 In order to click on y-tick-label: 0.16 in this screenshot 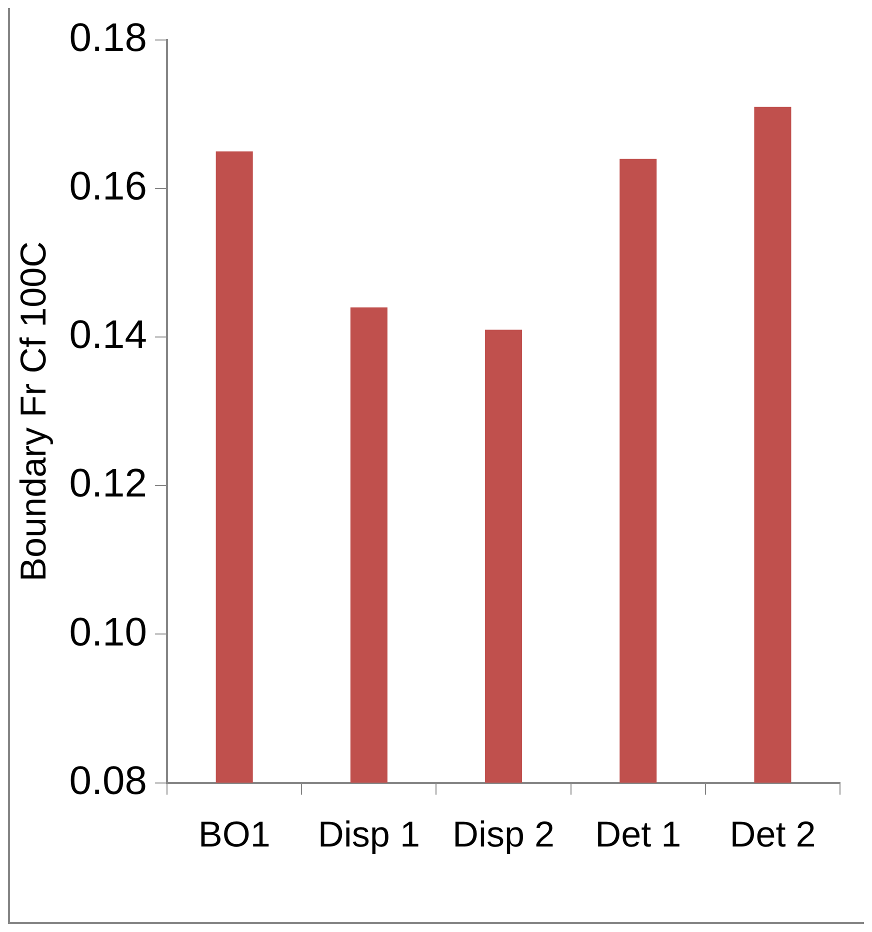, I will do `click(108, 186)`.